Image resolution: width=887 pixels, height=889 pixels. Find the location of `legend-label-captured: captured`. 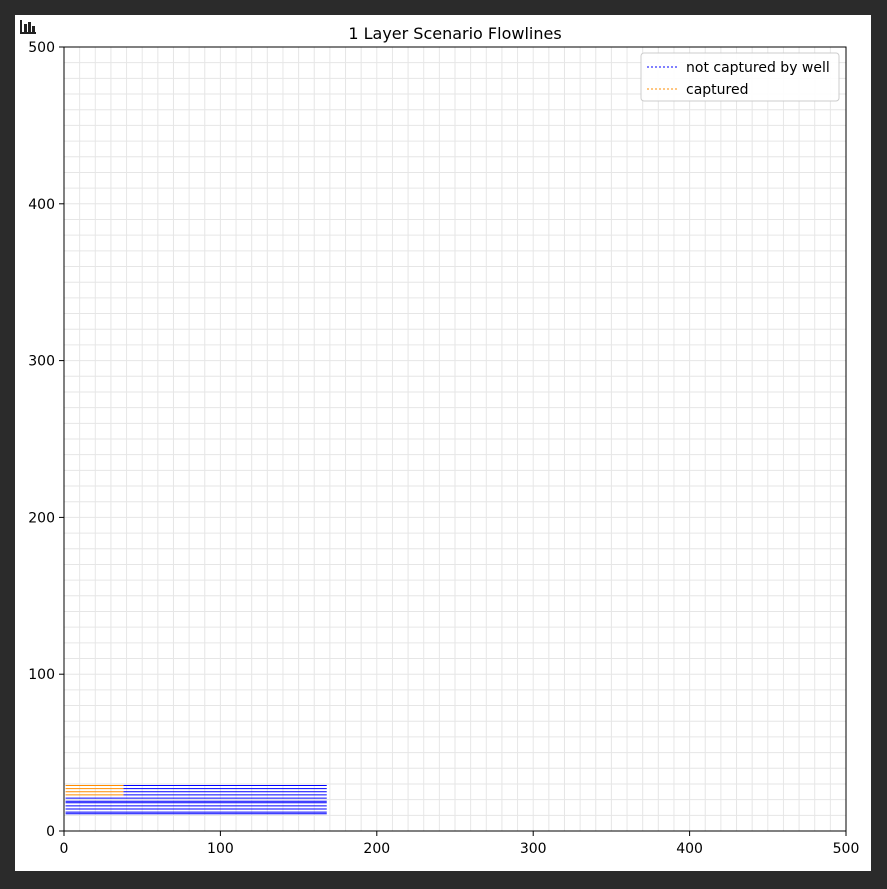

legend-label-captured: captured is located at coordinates (717, 90).